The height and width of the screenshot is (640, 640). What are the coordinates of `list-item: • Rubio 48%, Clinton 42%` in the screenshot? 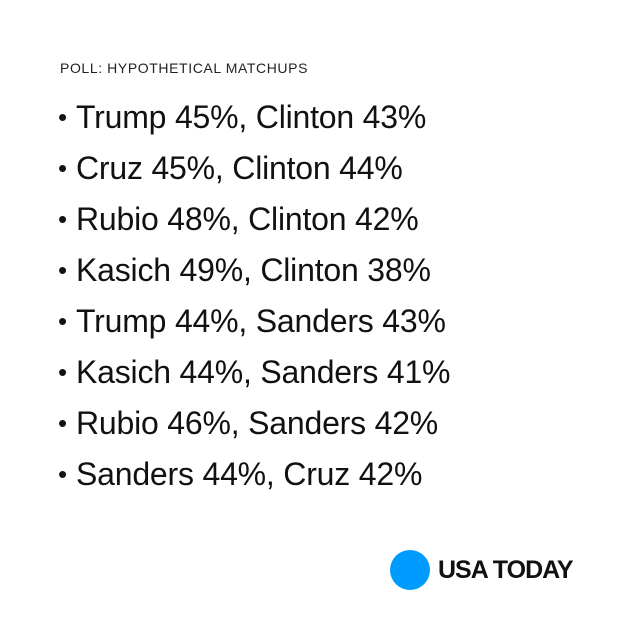 It's located at (254, 219).